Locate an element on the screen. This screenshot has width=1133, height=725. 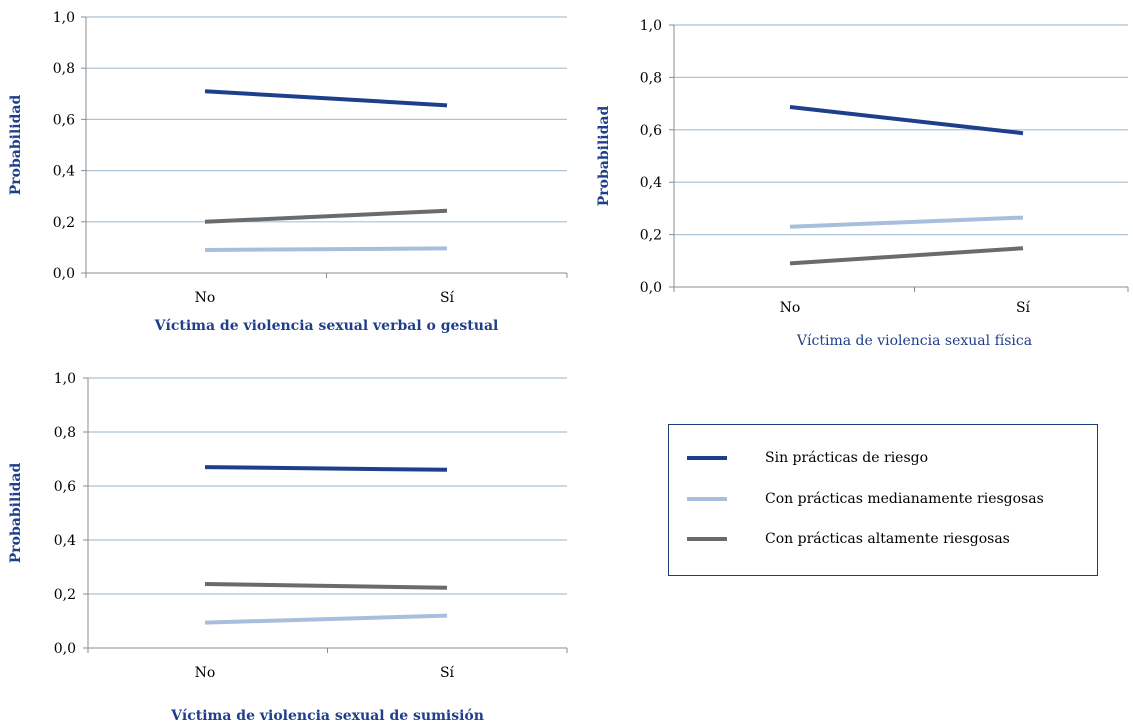
chart-3-ytick-label: 0,4 is located at coordinates (65, 541).